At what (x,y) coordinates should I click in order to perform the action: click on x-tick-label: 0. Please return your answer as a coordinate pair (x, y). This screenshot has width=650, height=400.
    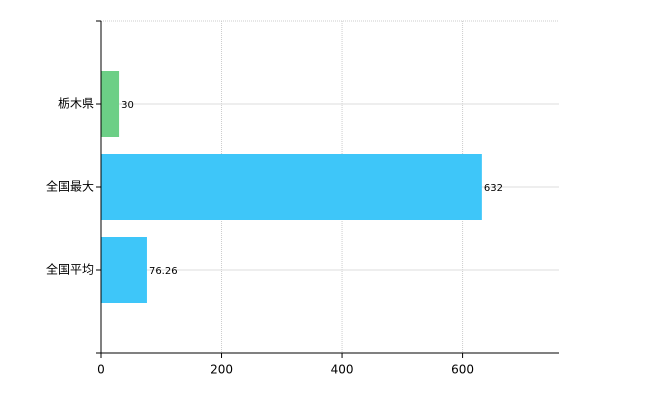
    Looking at the image, I should click on (101, 370).